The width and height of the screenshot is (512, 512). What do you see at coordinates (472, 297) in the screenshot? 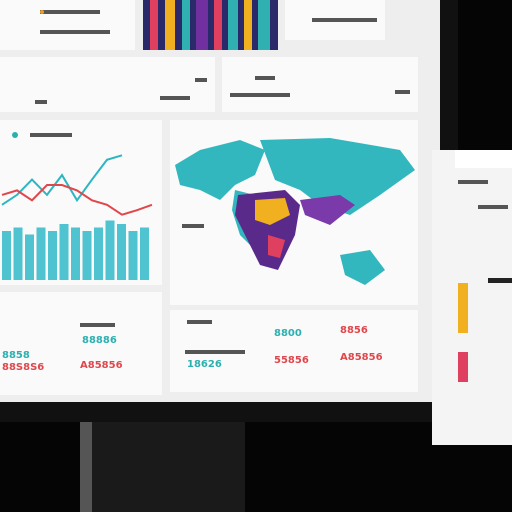
I see `second-device` at bounding box center [472, 297].